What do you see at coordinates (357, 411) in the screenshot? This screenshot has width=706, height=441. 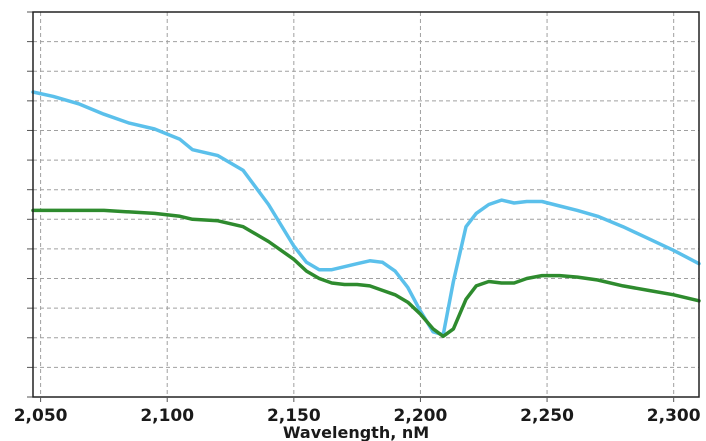 I see `x-axis-ticks: 2,050 2,100 2,150 2,200 2,250 2,300` at bounding box center [357, 411].